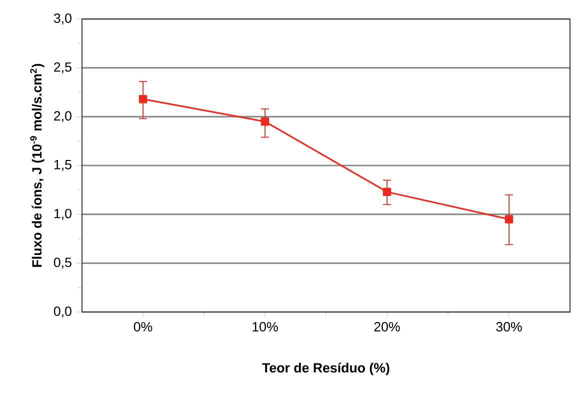 The image size is (577, 410). What do you see at coordinates (509, 327) in the screenshot?
I see `x-tick-label: 30%` at bounding box center [509, 327].